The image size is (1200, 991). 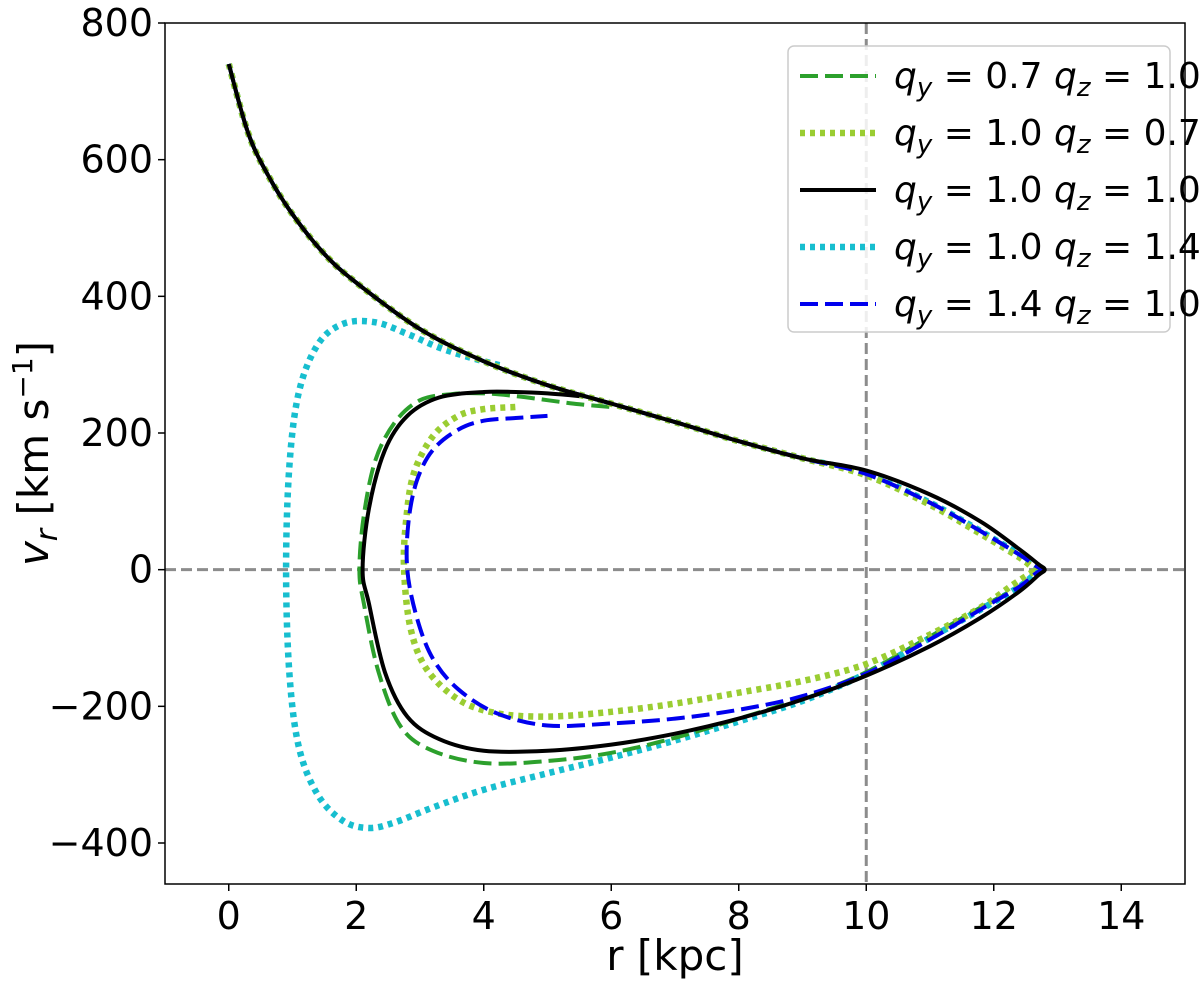 What do you see at coordinates (1047, 307) in the screenshot?
I see `legend-entry-label: qy = 1.4 qz = 1.0` at bounding box center [1047, 307].